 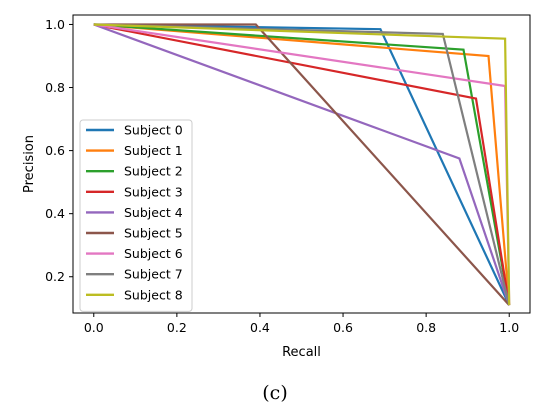 What do you see at coordinates (153, 171) in the screenshot?
I see `legend-label: Subject 2` at bounding box center [153, 171].